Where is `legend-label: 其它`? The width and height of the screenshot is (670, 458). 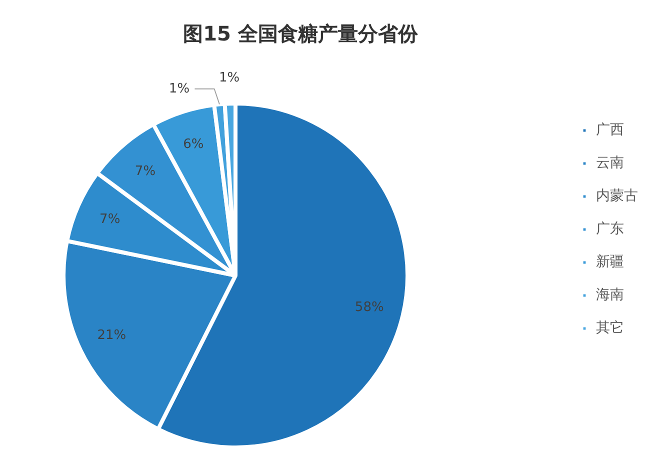 legend-label: 其它 is located at coordinates (610, 328).